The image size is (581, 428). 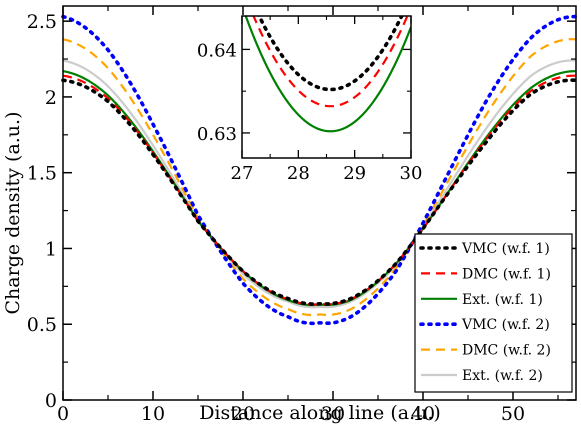 I want to click on inset-x-tick-label: 30, so click(x=411, y=173).